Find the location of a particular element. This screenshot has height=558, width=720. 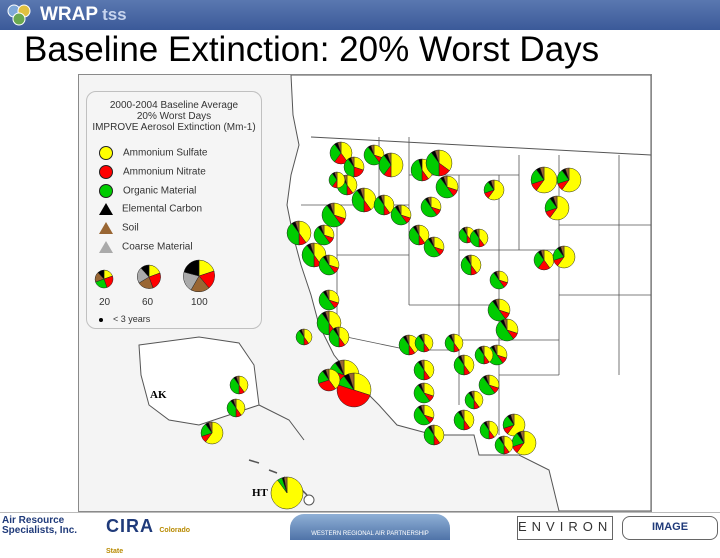

wrap-footer-logo: WESTERN REGIONAL AIR PARTNERSHIP is located at coordinates (370, 527).